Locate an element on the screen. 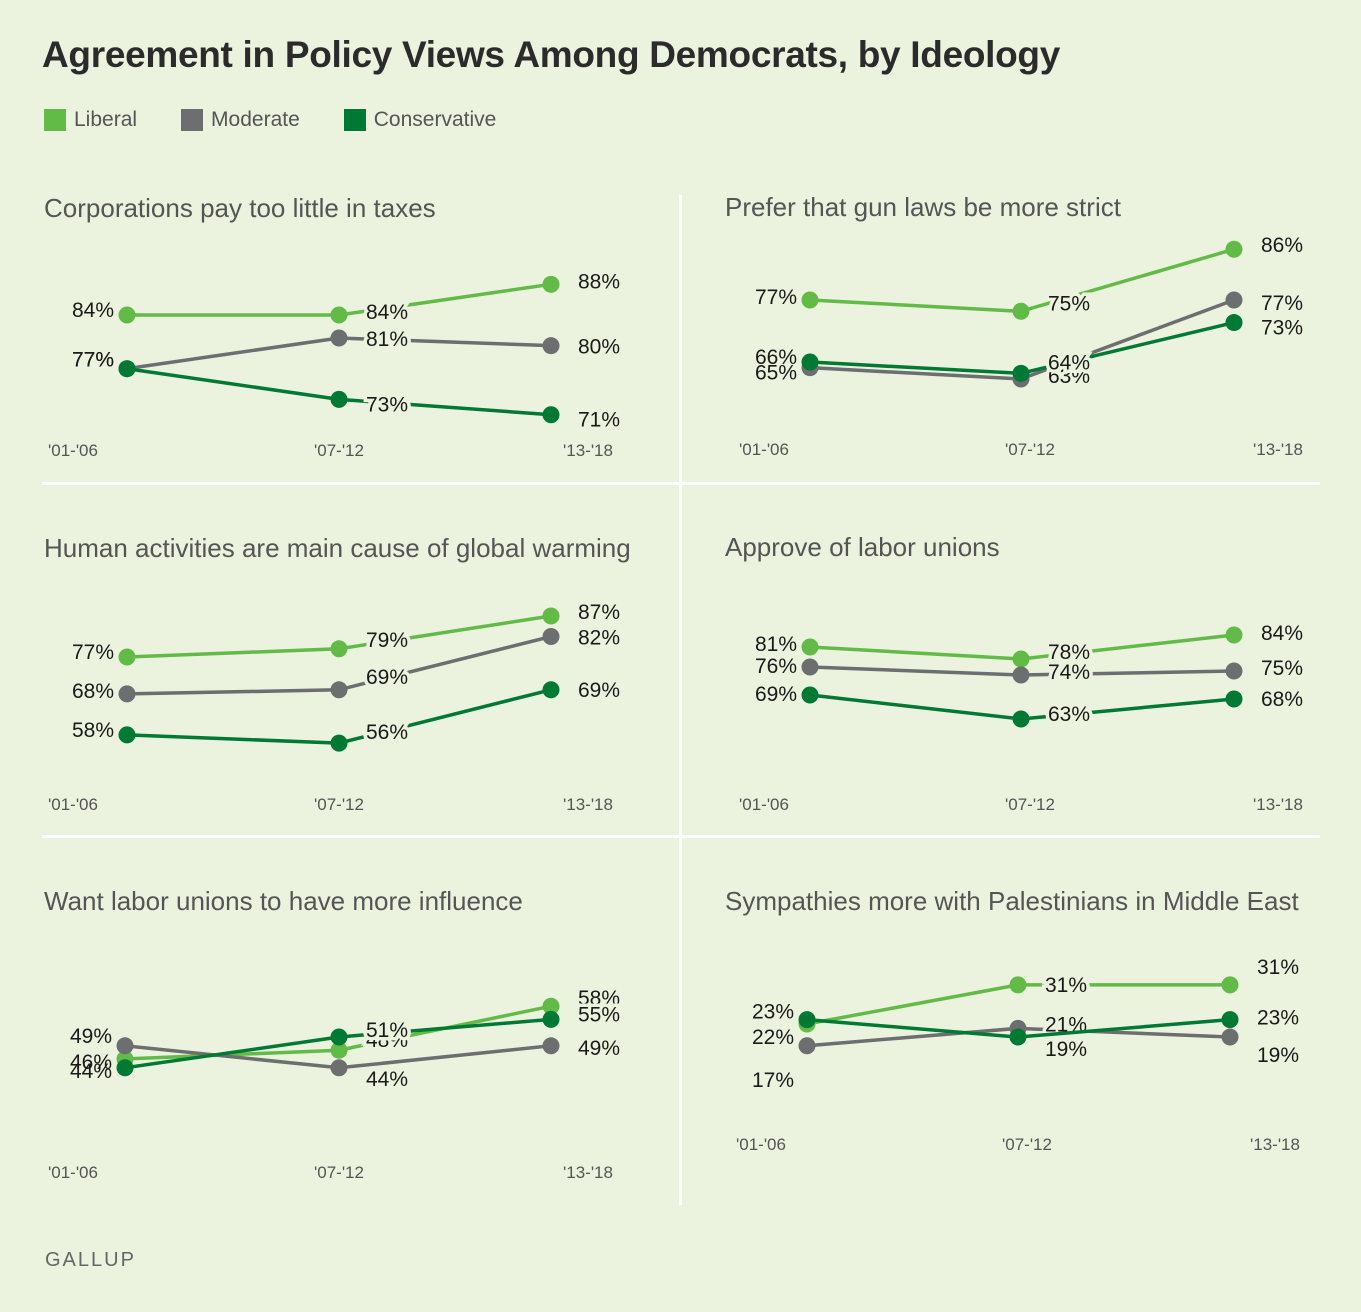 The image size is (1361, 1312). data-label-conservative: 71% is located at coordinates (599, 420).